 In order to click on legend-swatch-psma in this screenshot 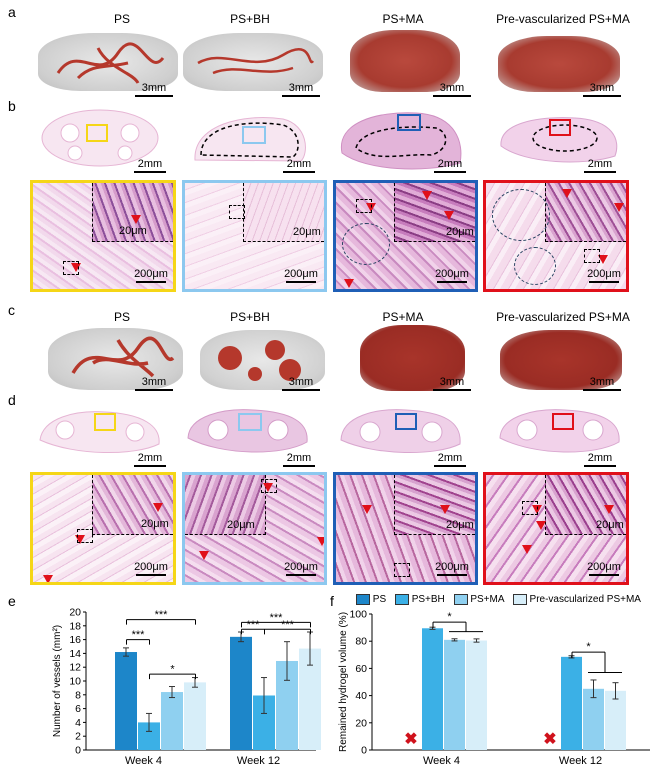, I will do `click(460, 599)`.